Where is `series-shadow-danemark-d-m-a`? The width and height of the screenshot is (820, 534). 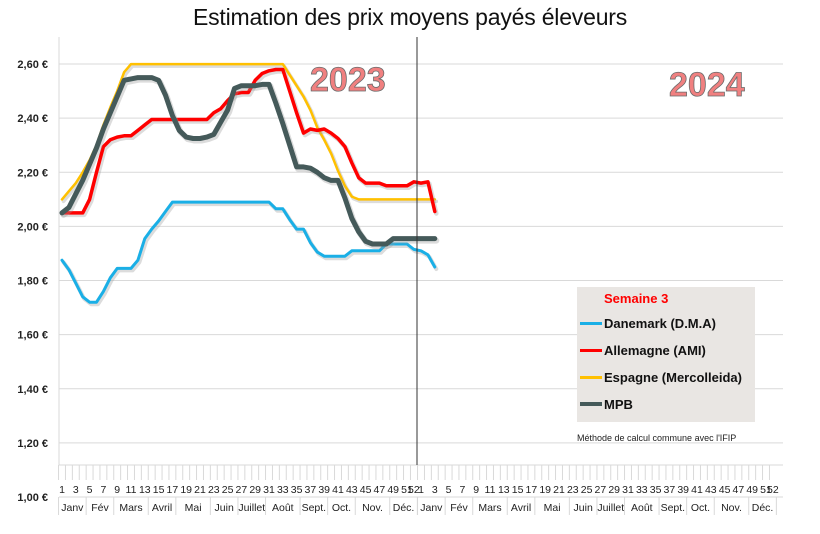
series-shadow-danemark-d-m-a is located at coordinates (250, 254).